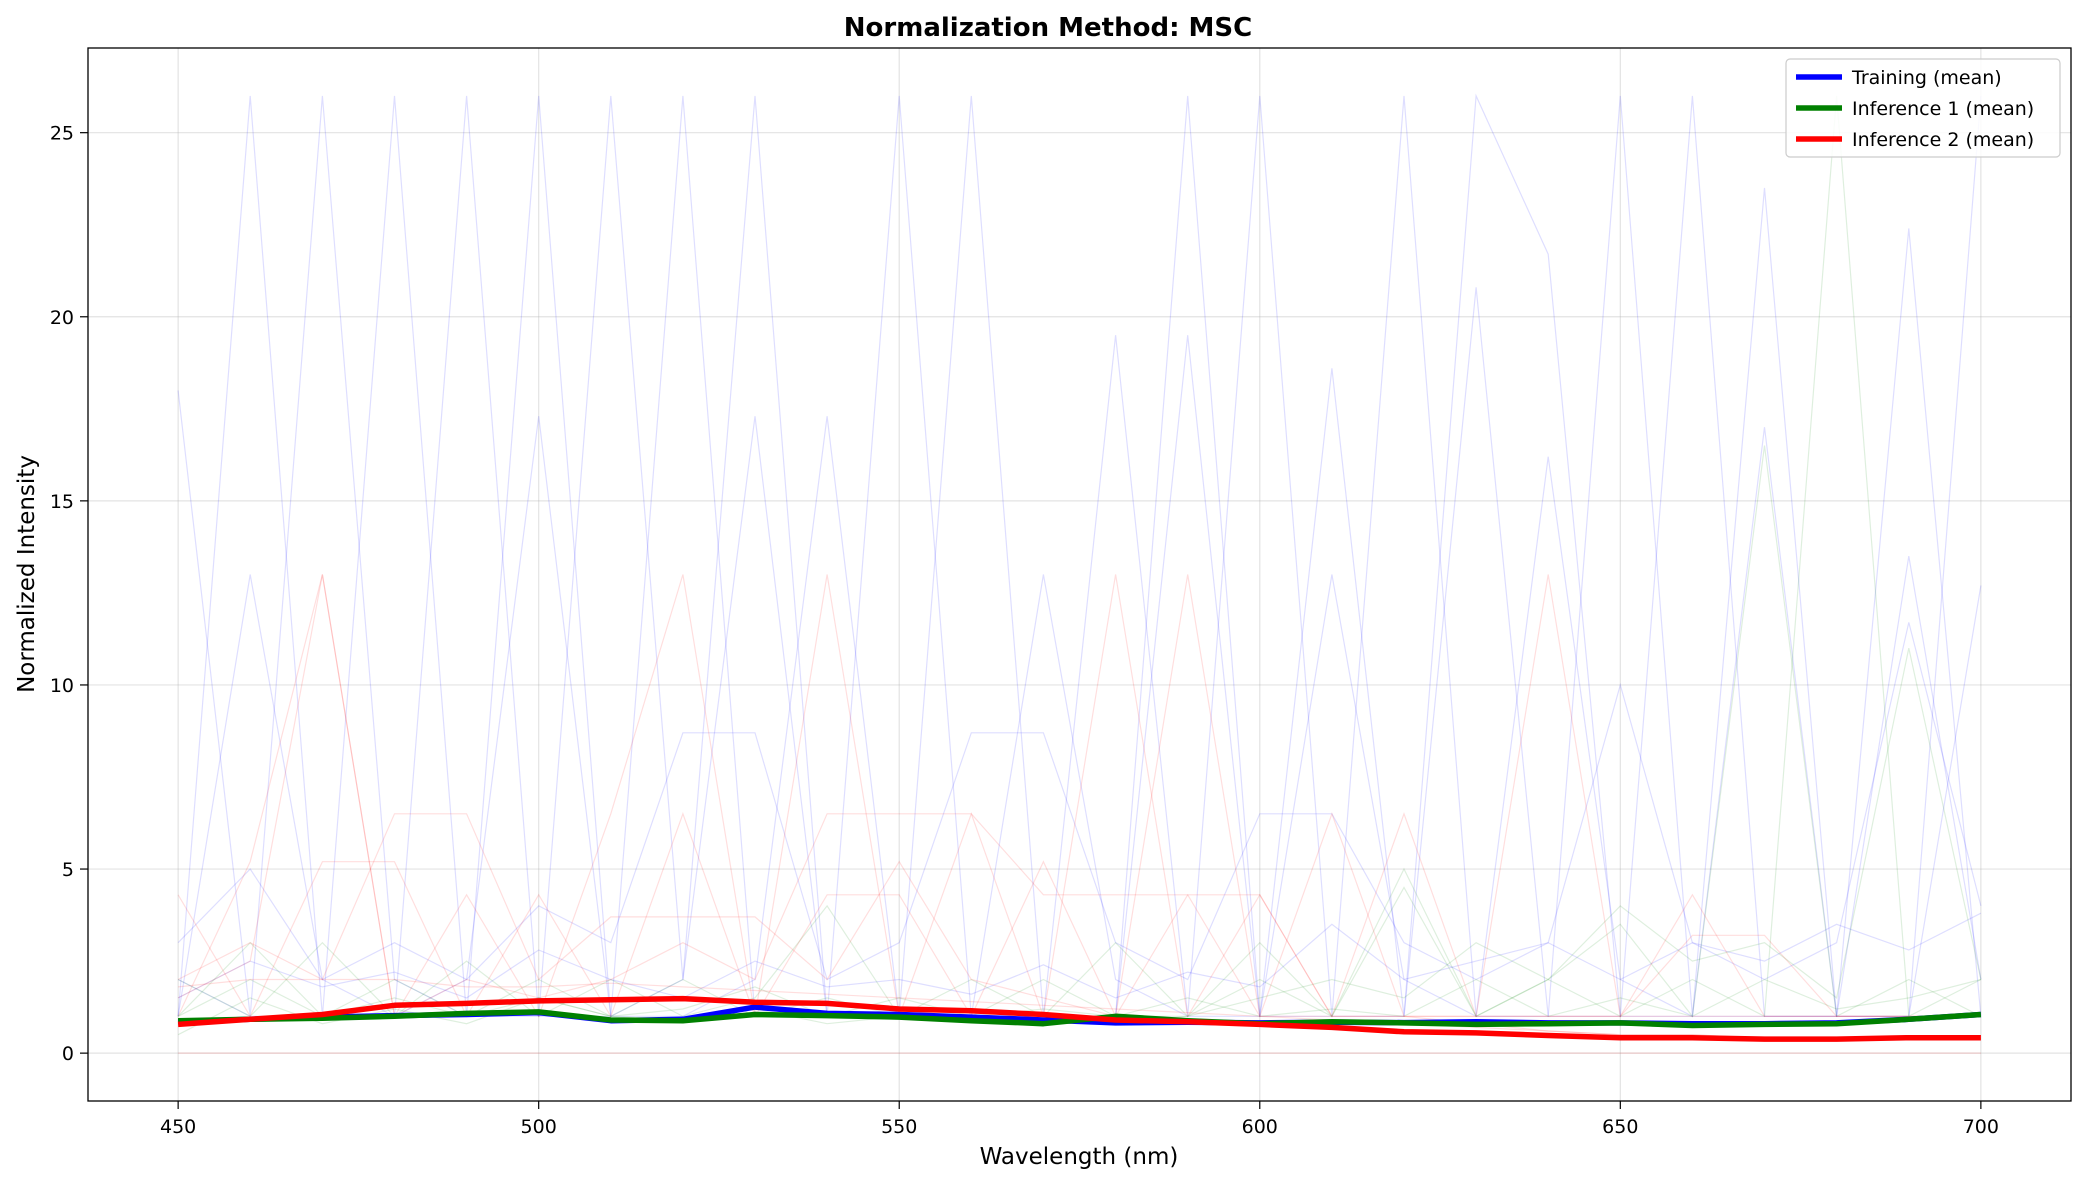 This screenshot has height=1182, width=2084. I want to click on x-tick-label: 450, so click(178, 1127).